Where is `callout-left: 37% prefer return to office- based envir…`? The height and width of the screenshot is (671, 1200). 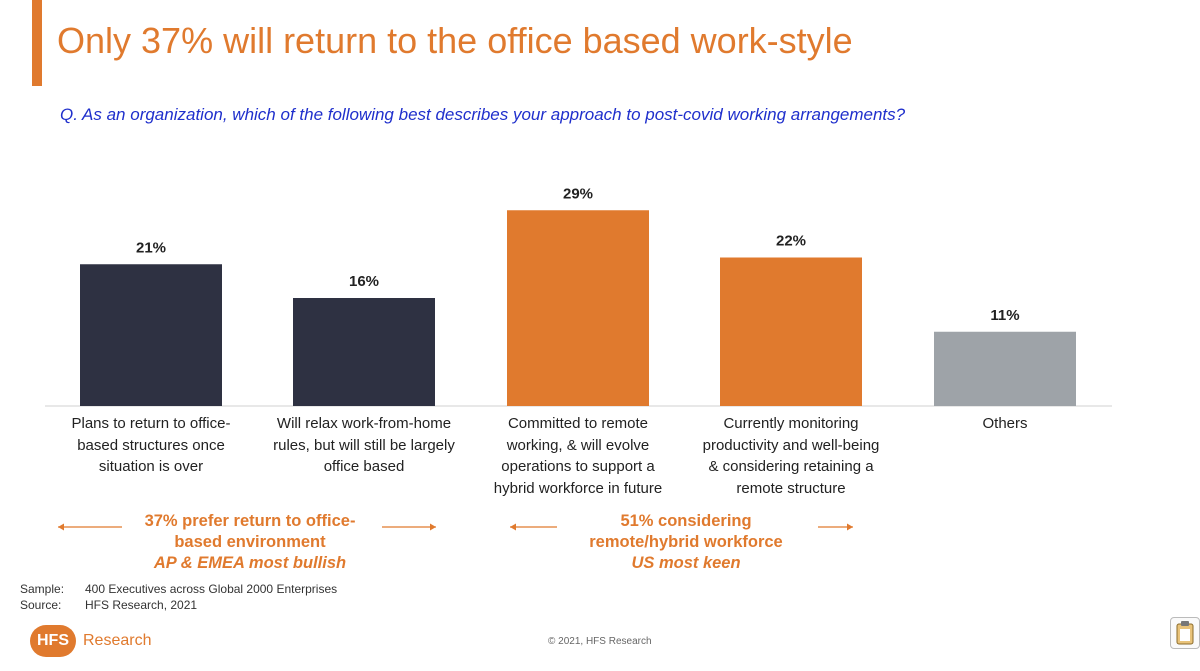
callout-left: 37% prefer return to office- based envir… is located at coordinates (250, 542).